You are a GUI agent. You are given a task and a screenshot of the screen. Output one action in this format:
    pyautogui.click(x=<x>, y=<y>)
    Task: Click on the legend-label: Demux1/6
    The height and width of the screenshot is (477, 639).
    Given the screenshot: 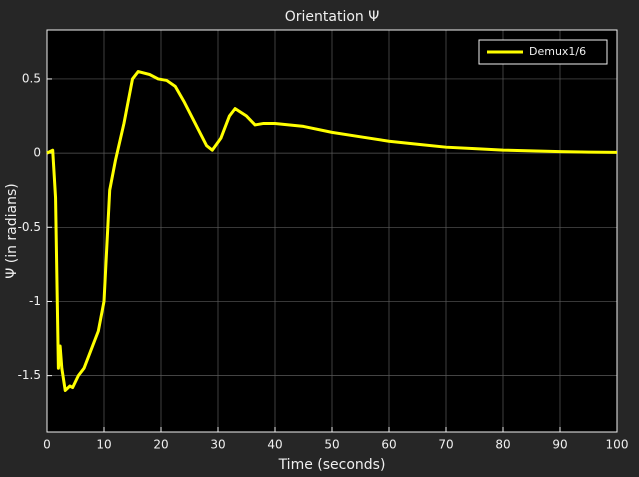 What is the action you would take?
    pyautogui.click(x=557, y=51)
    